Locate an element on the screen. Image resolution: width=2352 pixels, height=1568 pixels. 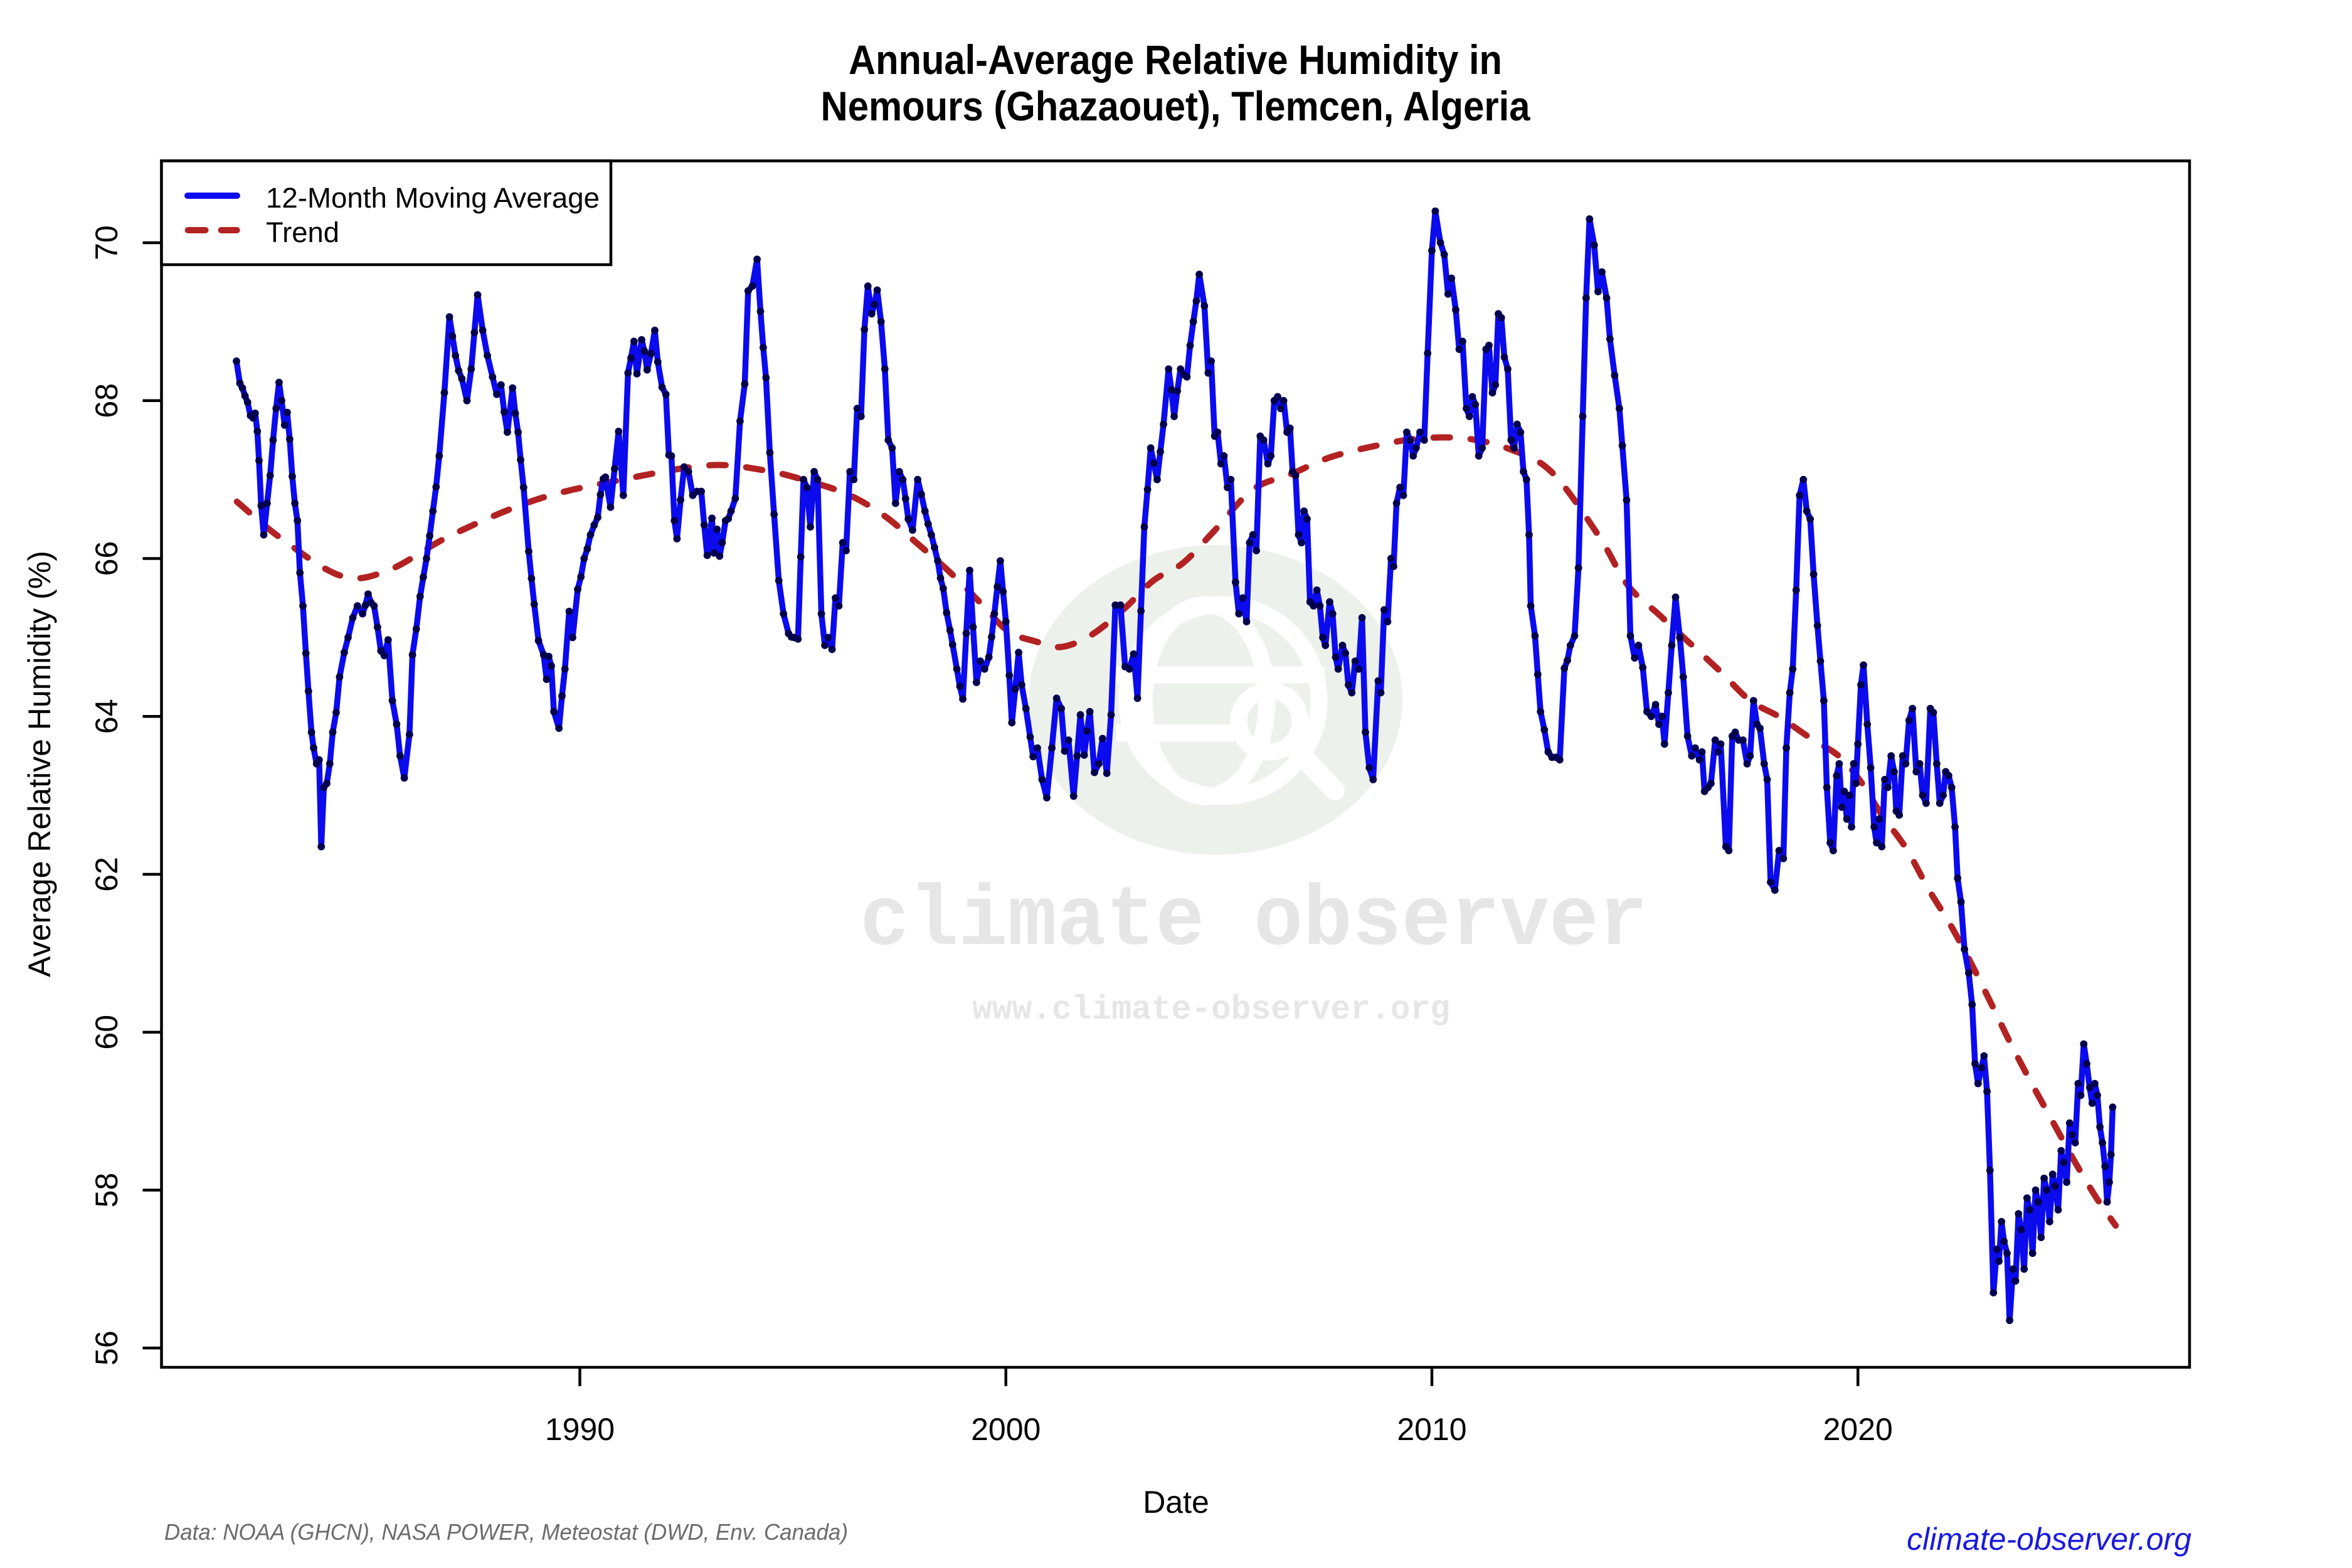
svg-text: Date is located at coordinates (1176, 1502).